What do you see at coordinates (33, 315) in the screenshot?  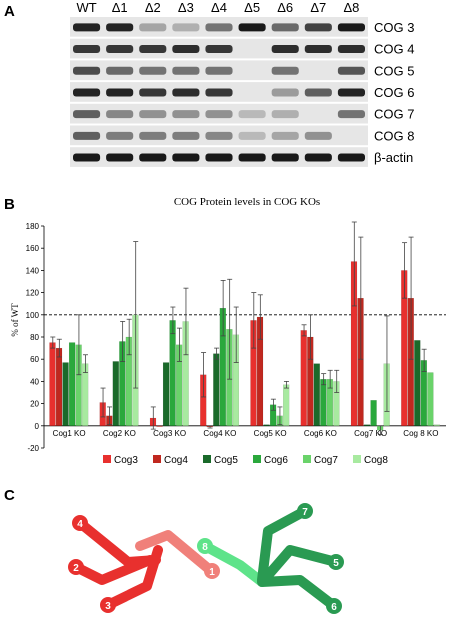 I see `y-tick-label: 100` at bounding box center [33, 315].